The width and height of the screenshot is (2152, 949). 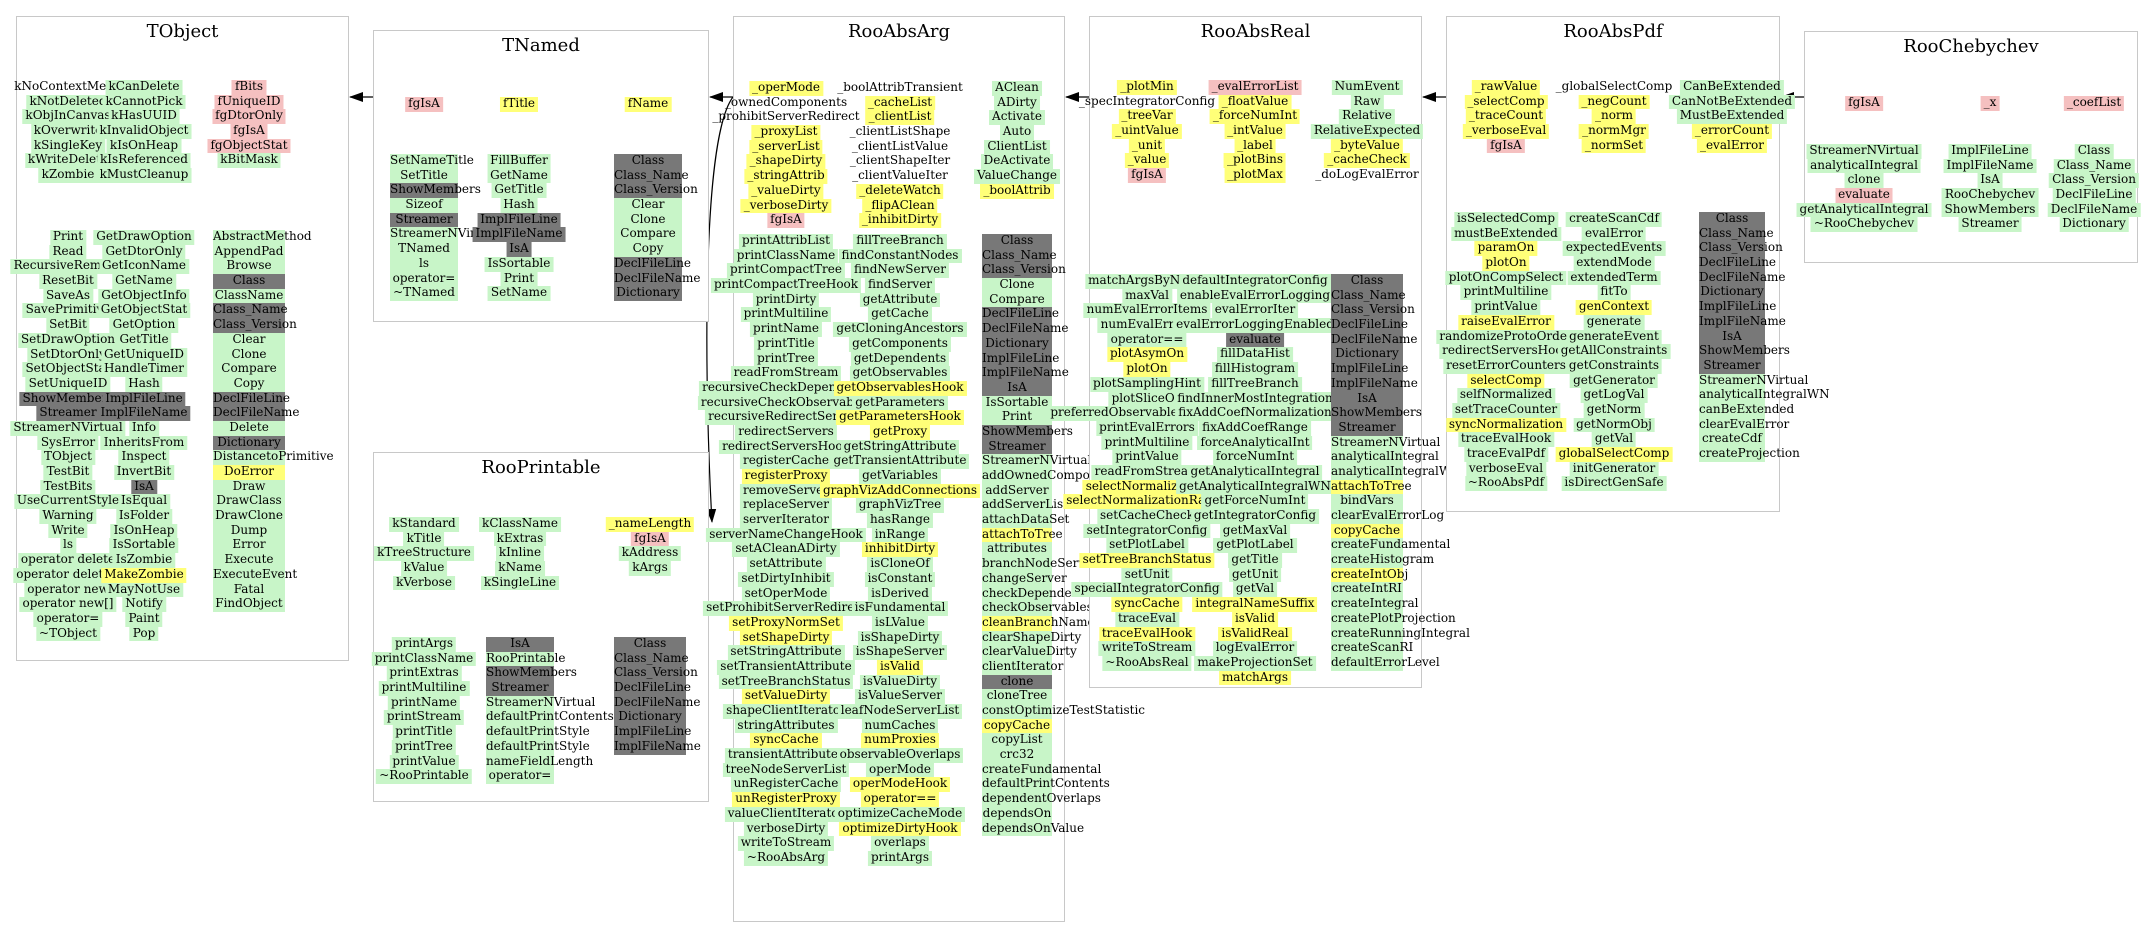 I want to click on member-clearvaluedirty: clearValueDirty, so click(x=1029, y=652).